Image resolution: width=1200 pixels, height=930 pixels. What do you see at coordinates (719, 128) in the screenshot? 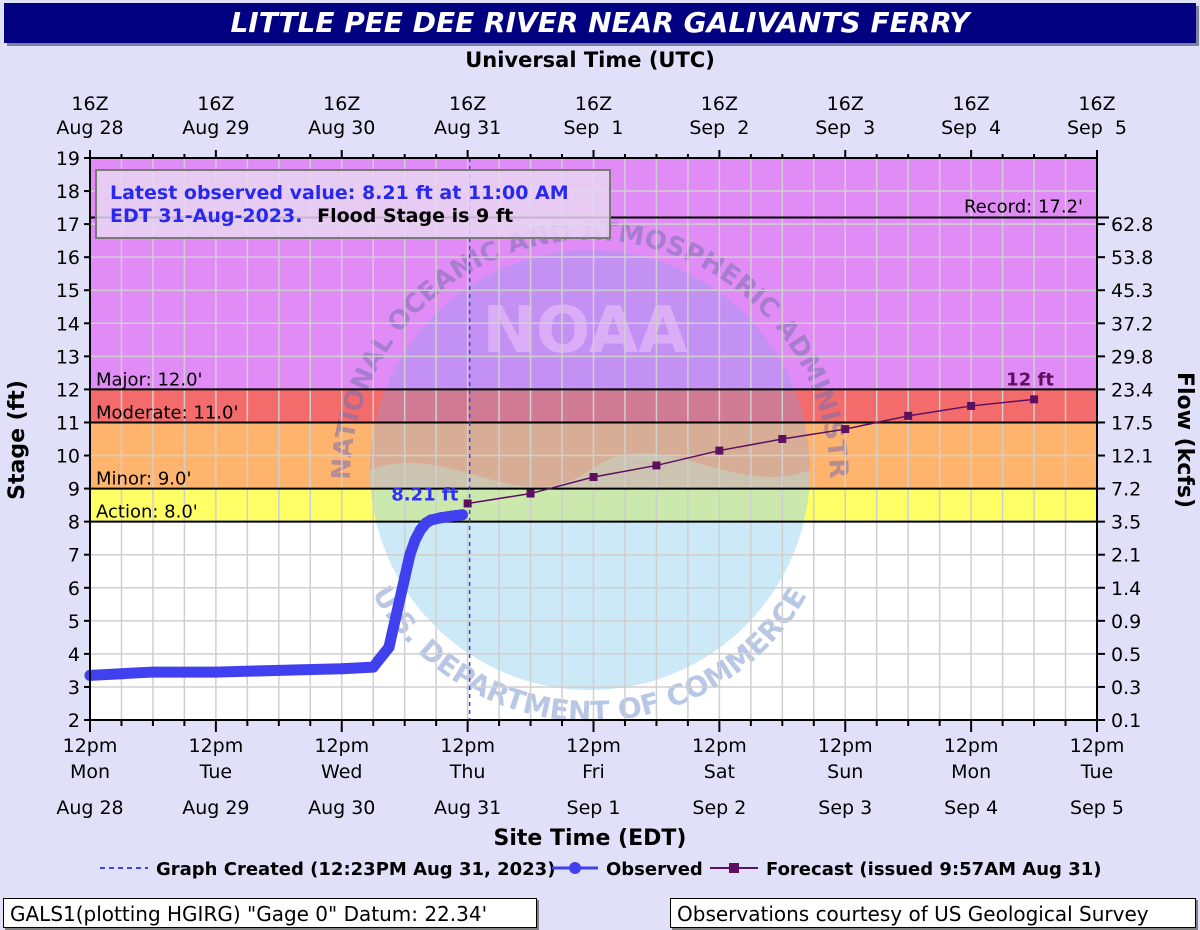
I see `x2-tick-label-date: Sep 2` at bounding box center [719, 128].